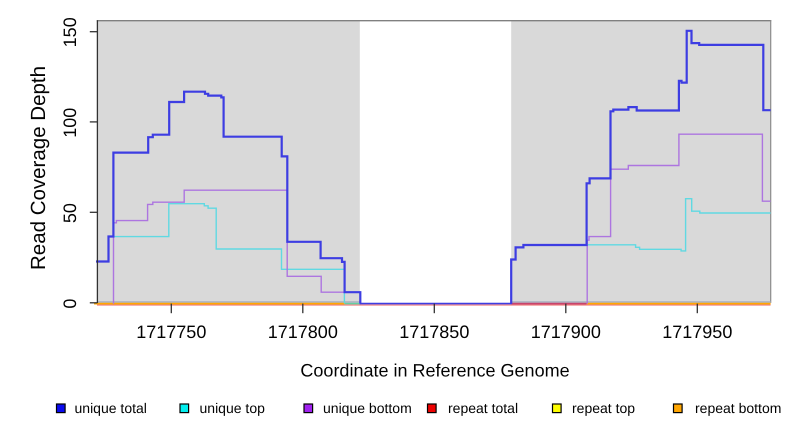 The width and height of the screenshot is (792, 432). I want to click on svg-text: 1717800, so click(303, 332).